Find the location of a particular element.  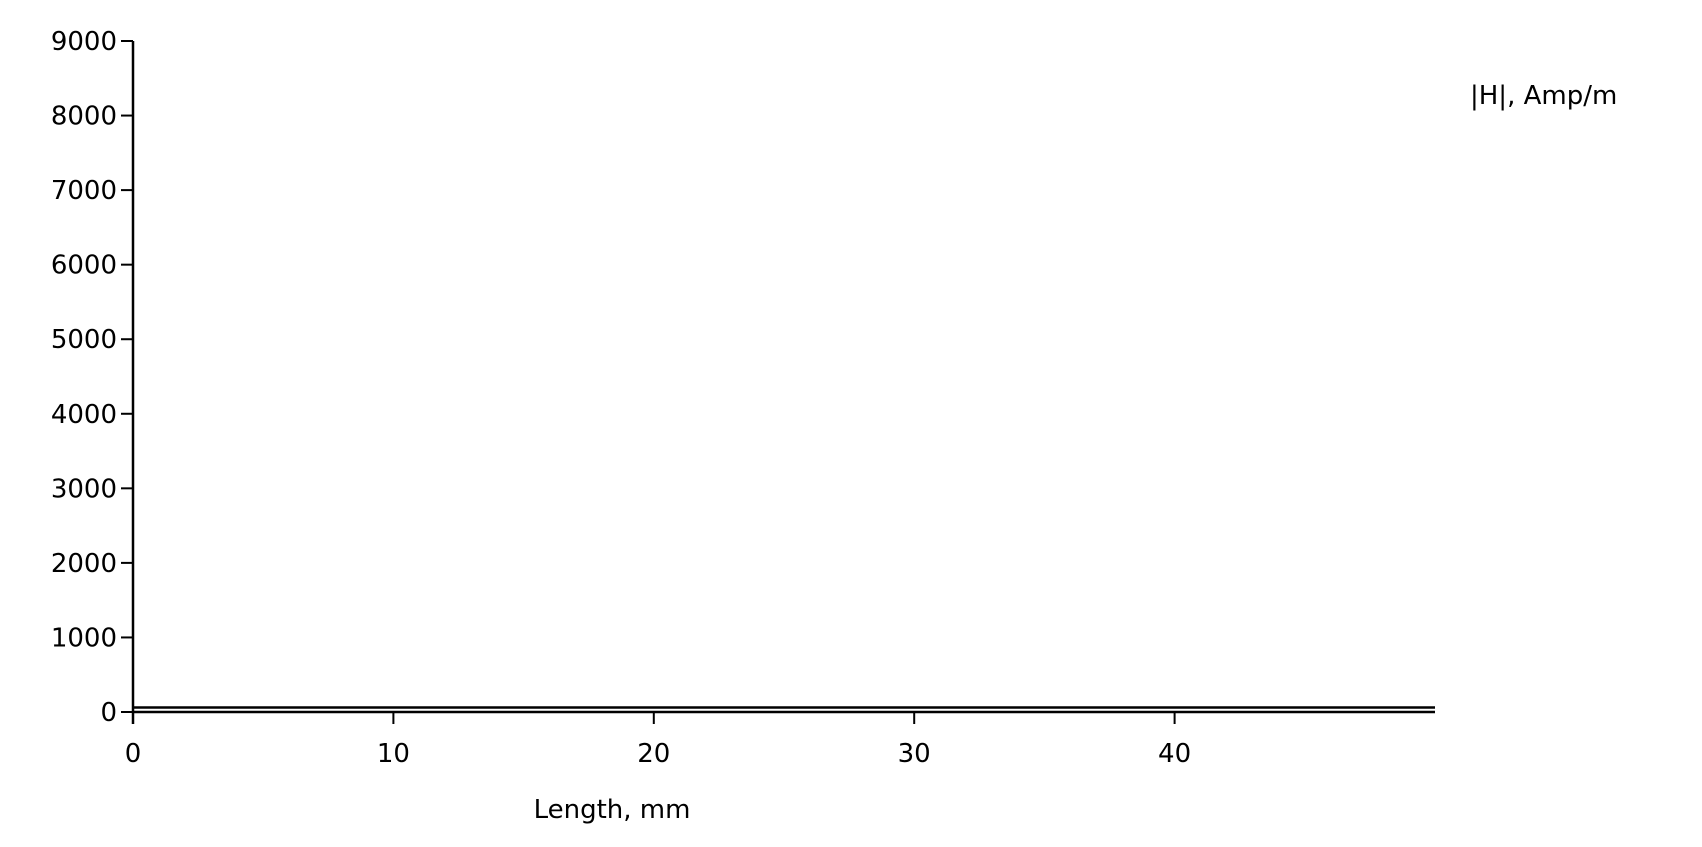

y-tick-label: 1000 is located at coordinates (84, 638).